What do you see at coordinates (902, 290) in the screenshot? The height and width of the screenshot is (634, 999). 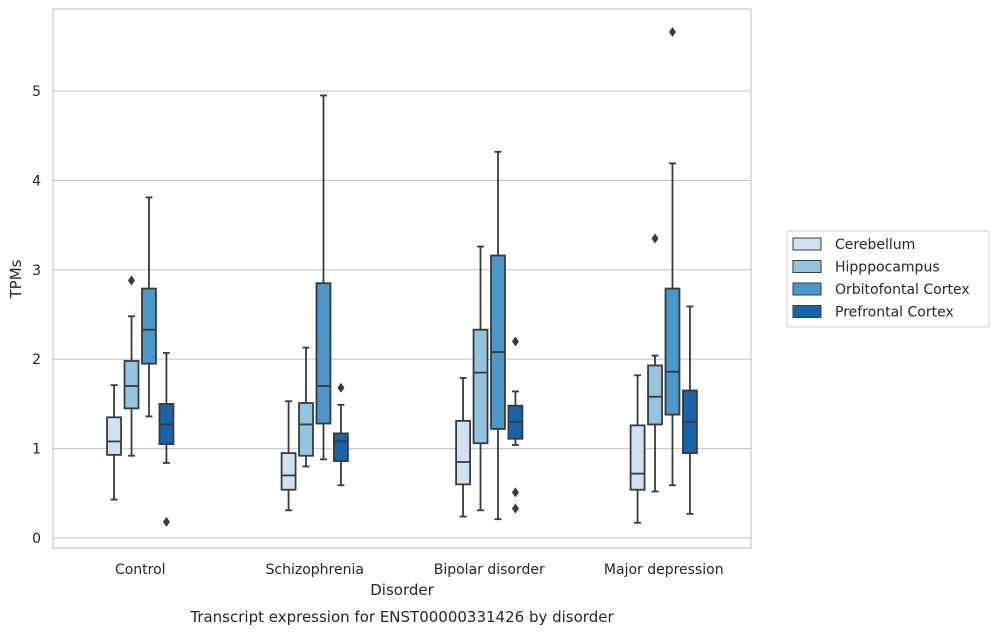 I see `legend-label: Orbitofontal Cortex` at bounding box center [902, 290].